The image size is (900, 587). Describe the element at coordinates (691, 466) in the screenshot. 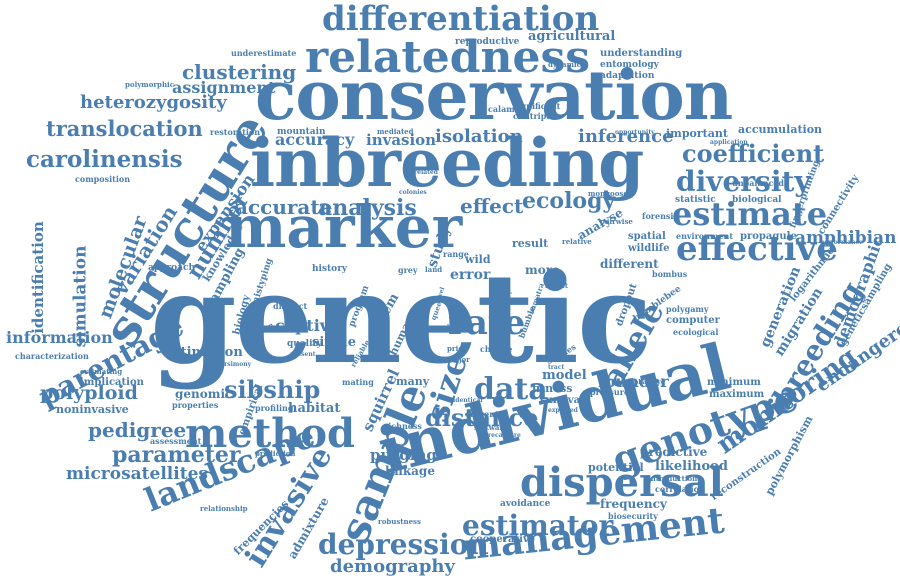

I see `word-likelihood: likelihood` at that location.